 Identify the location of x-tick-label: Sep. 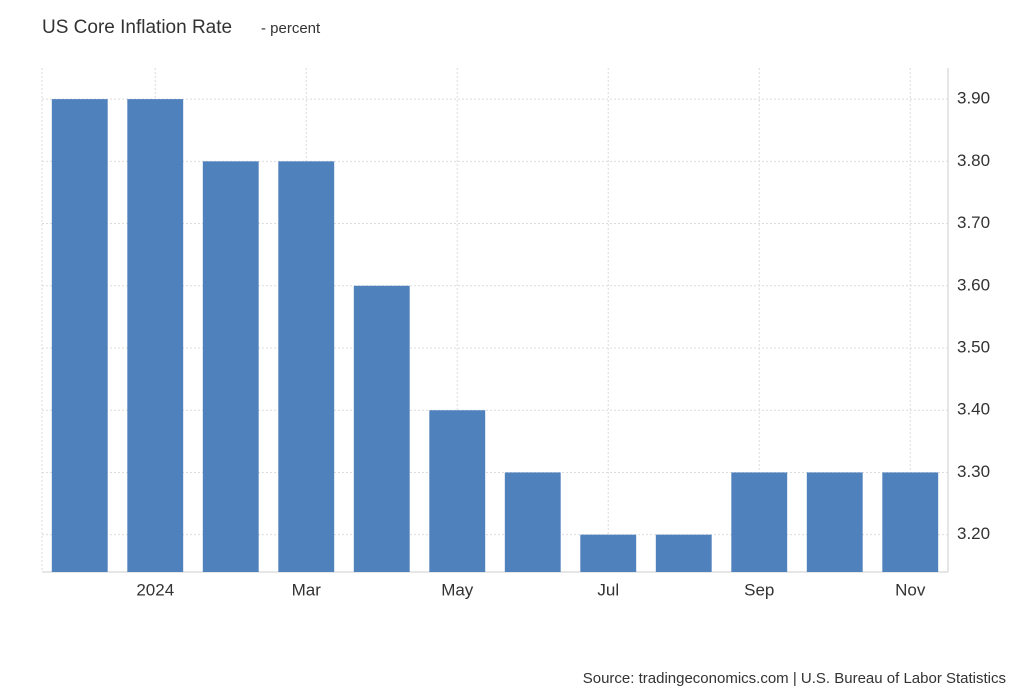
(759, 589).